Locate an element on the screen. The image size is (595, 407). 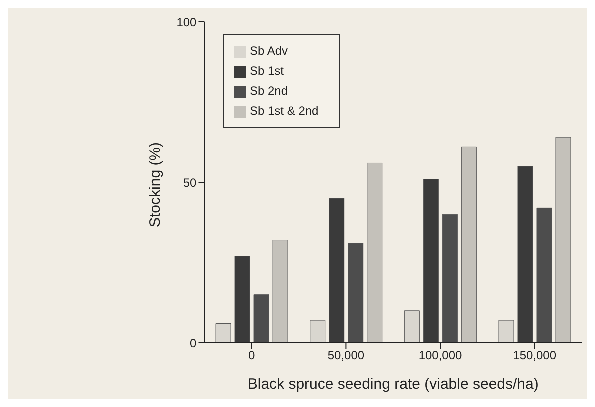
legend-label: Sb 2nd is located at coordinates (269, 91).